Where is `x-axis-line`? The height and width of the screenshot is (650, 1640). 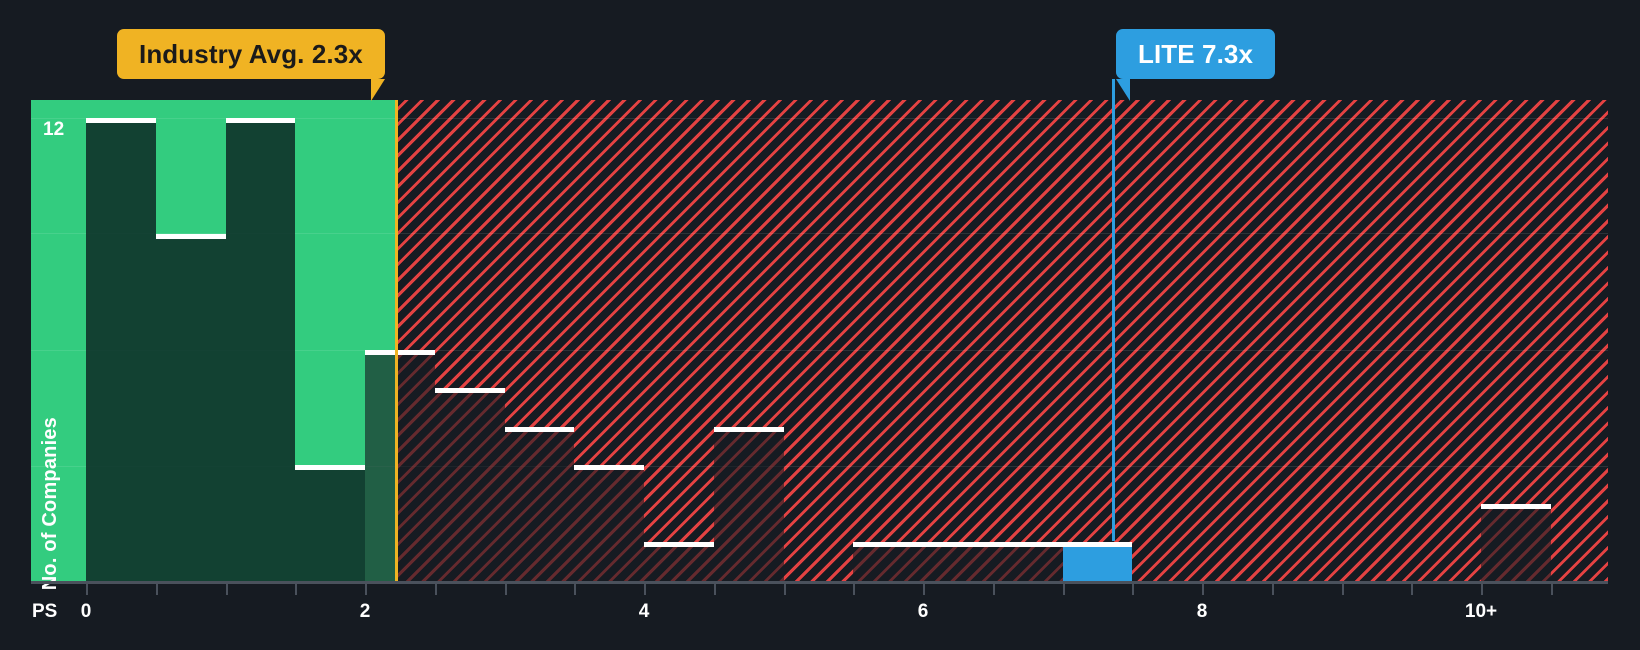 x-axis-line is located at coordinates (819, 582).